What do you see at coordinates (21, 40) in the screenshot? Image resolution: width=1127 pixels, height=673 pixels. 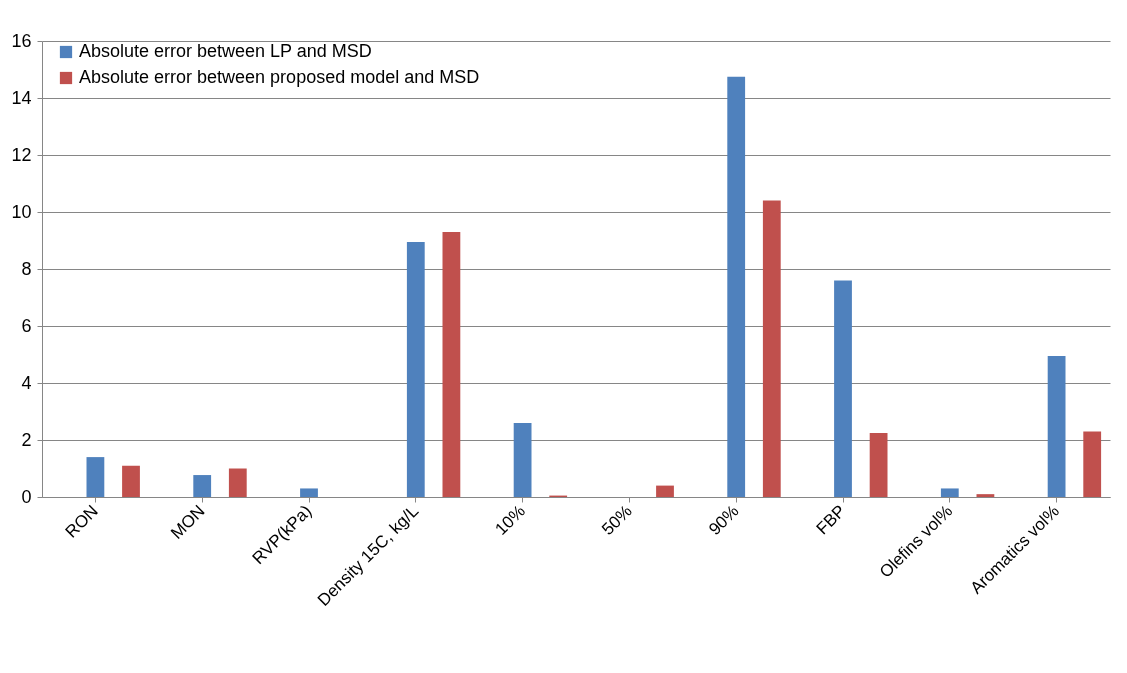 I see `y-tick-label: 16` at bounding box center [21, 40].